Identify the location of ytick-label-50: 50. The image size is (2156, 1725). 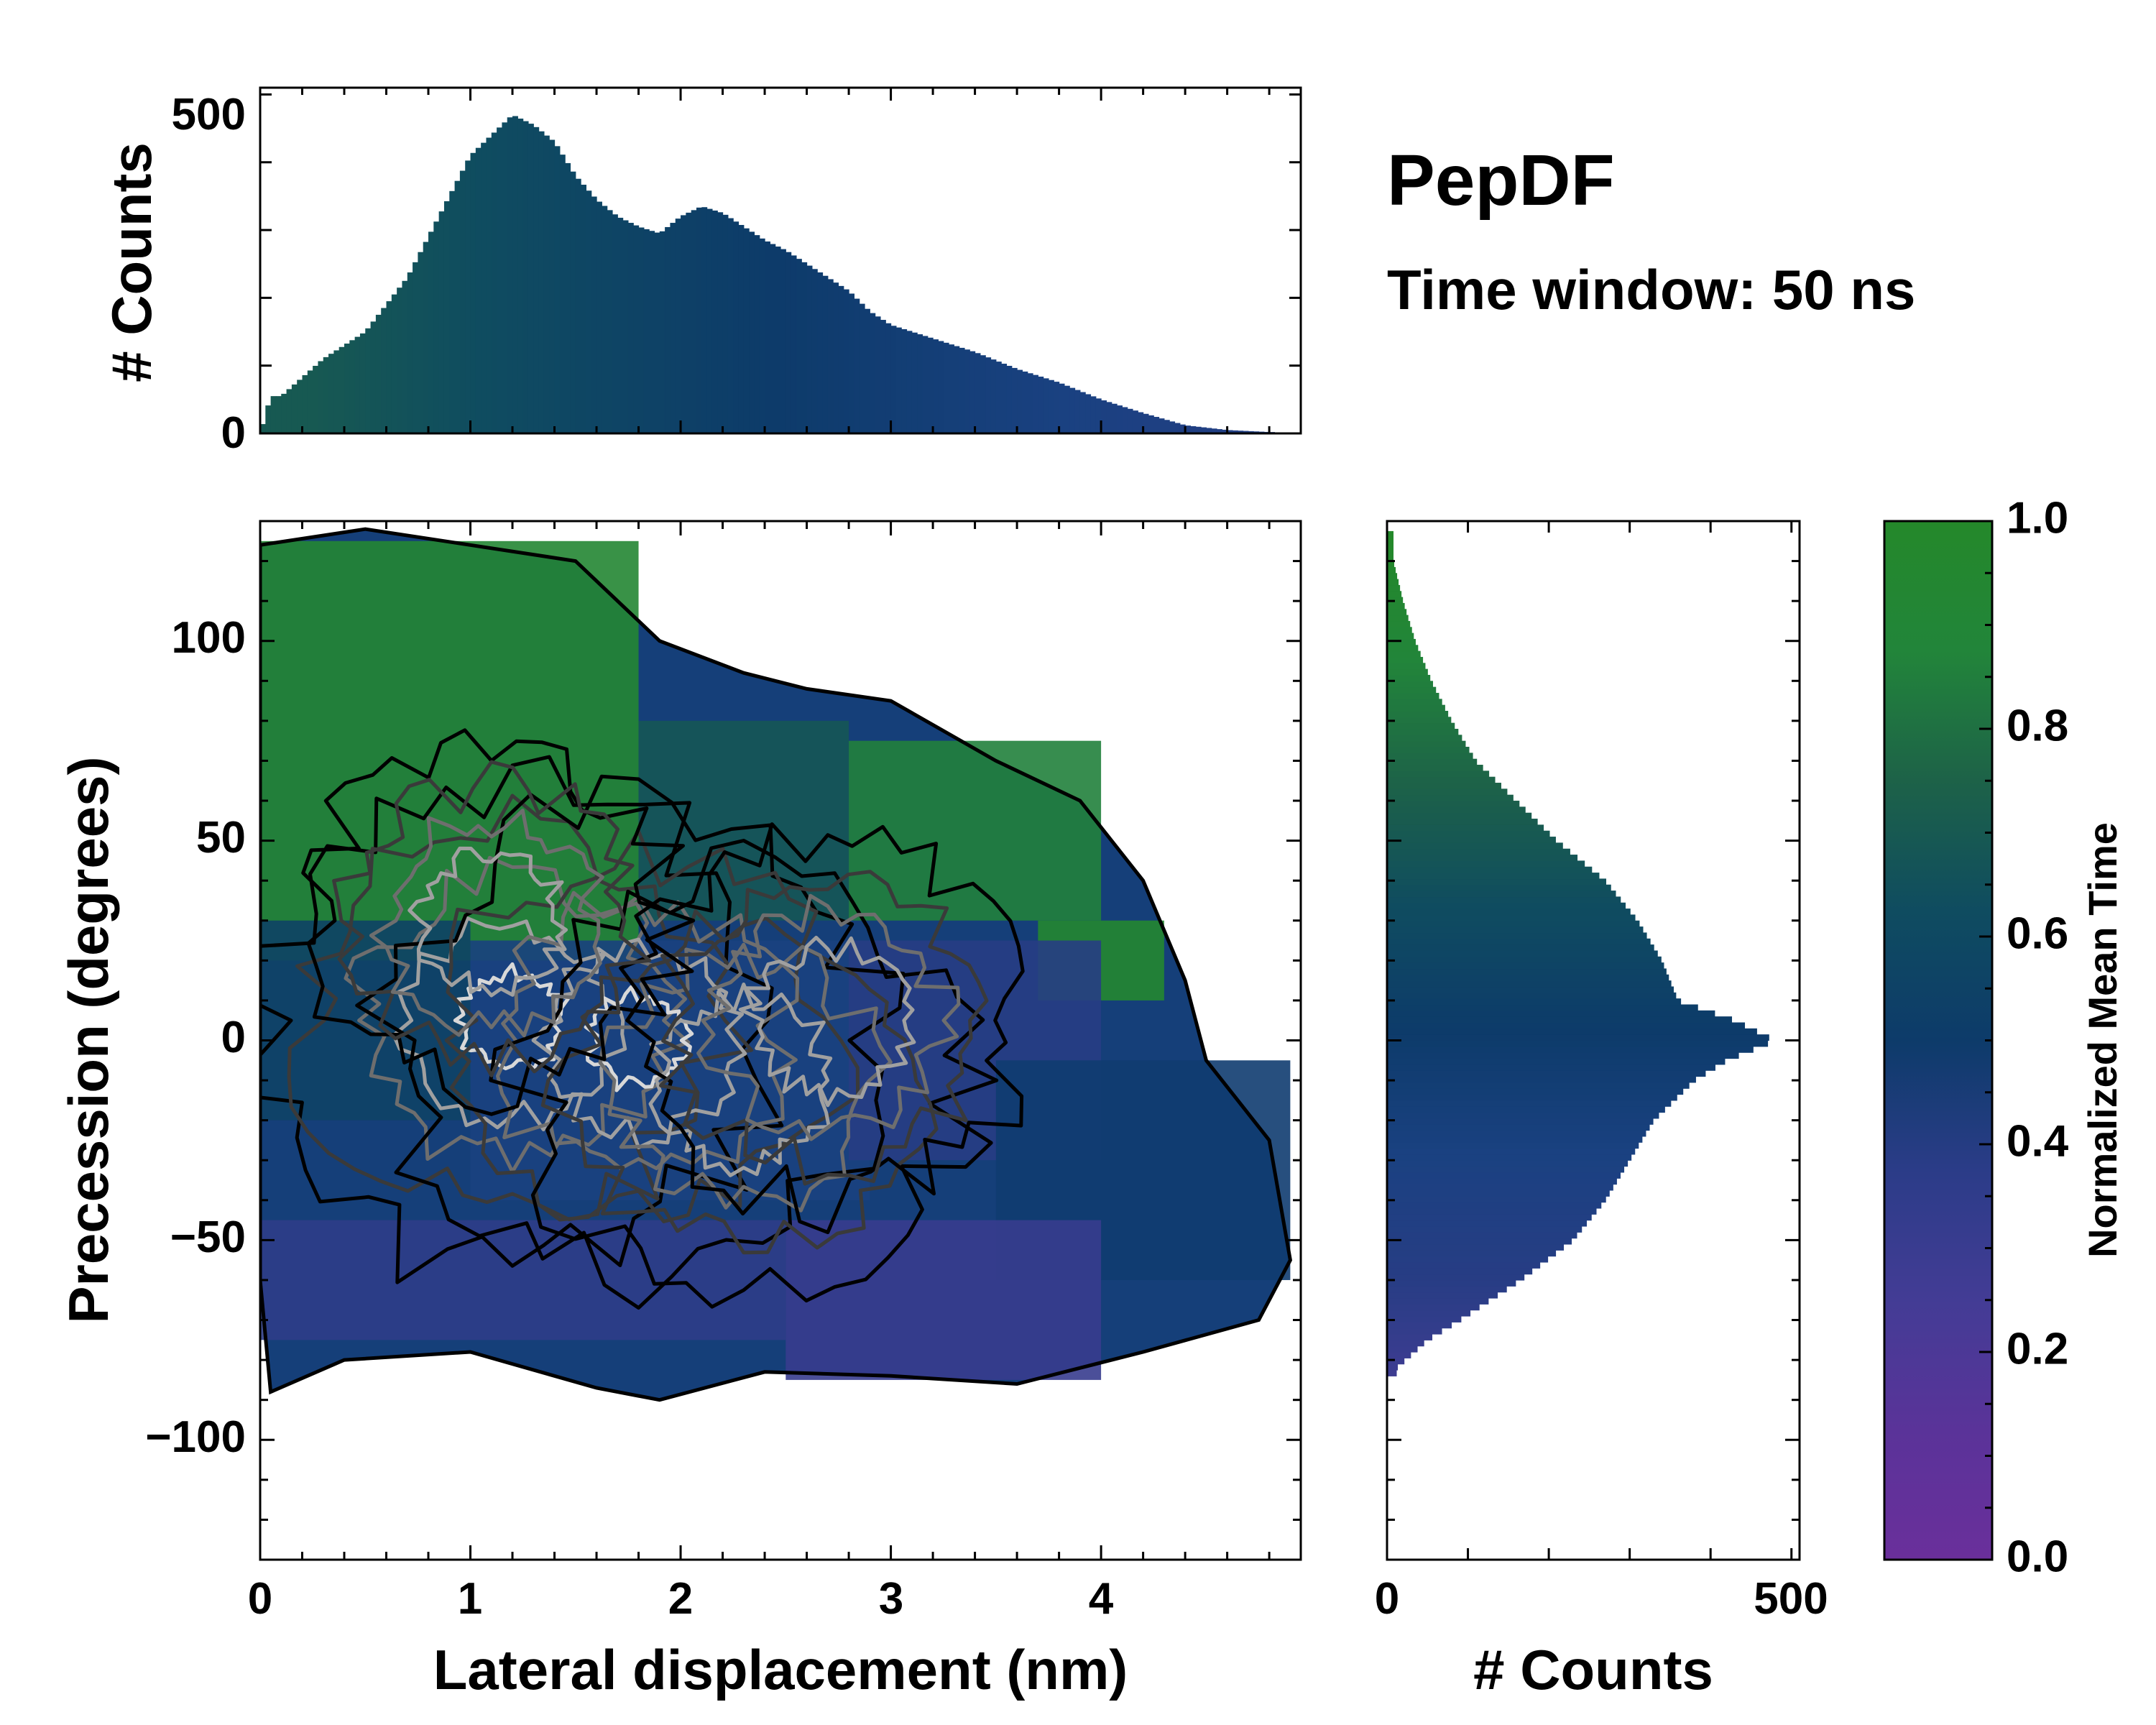
(221, 837).